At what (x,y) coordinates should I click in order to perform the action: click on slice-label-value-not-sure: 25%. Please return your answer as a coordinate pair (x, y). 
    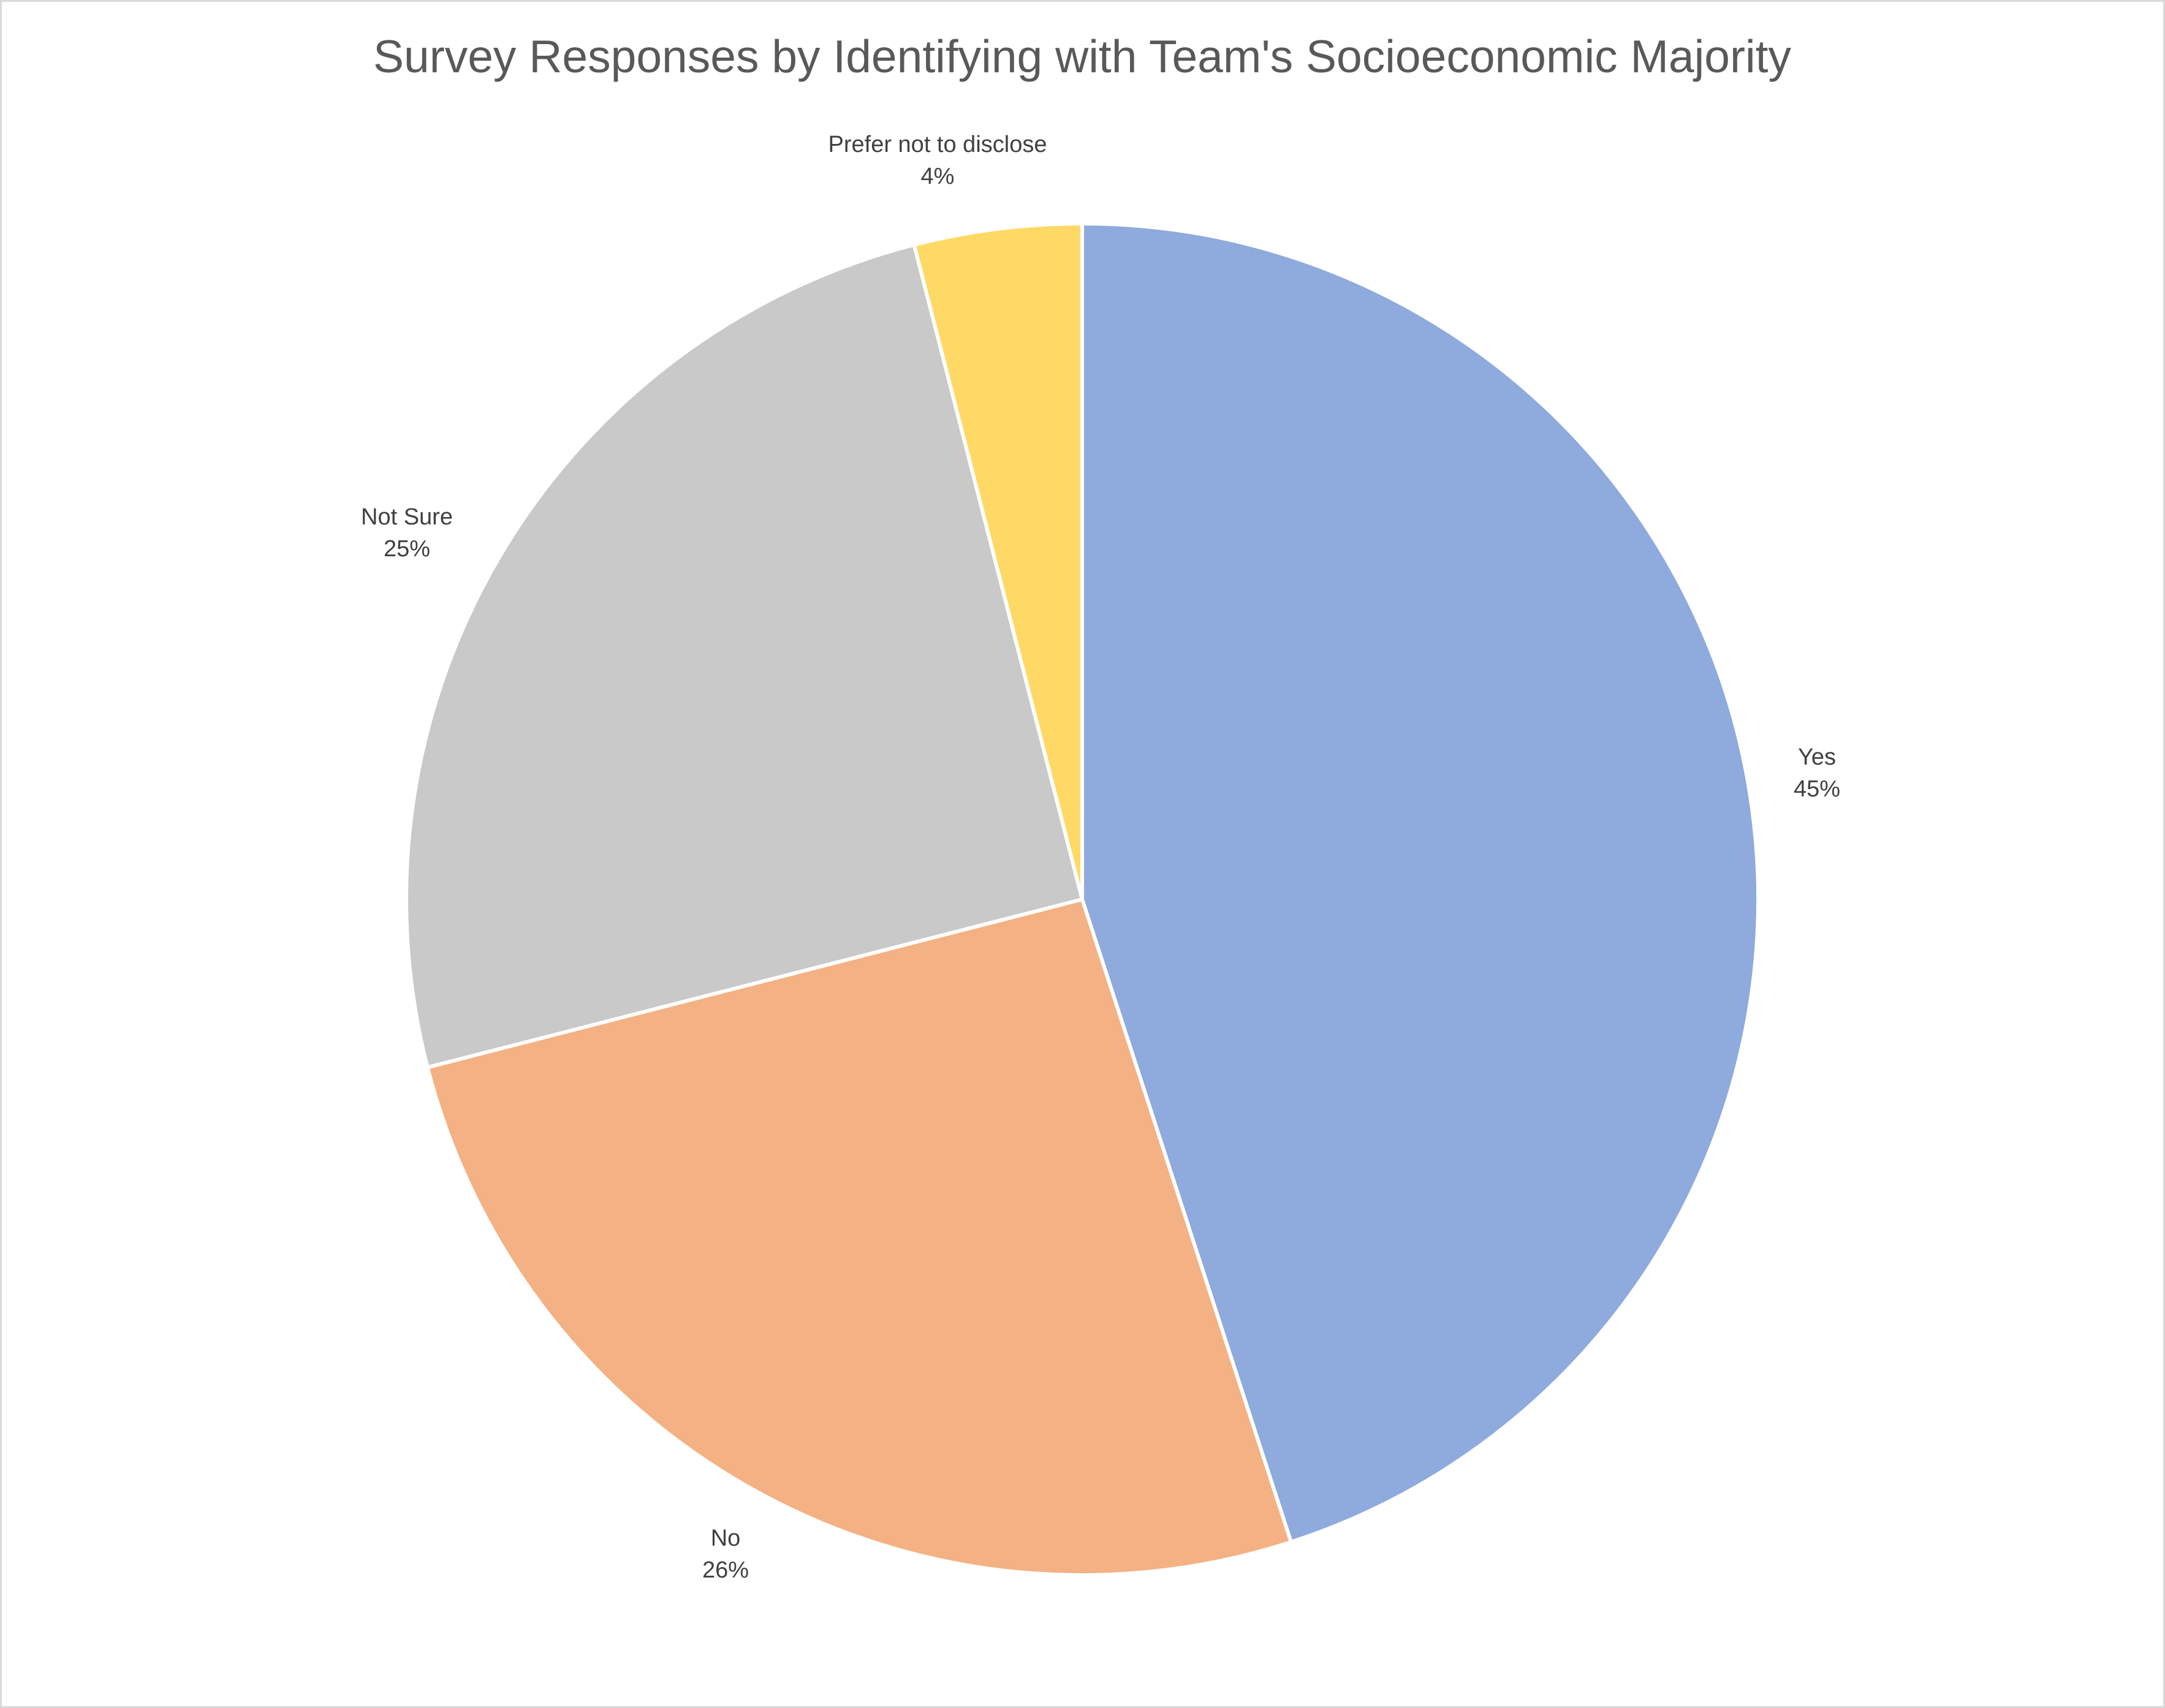
    Looking at the image, I should click on (407, 549).